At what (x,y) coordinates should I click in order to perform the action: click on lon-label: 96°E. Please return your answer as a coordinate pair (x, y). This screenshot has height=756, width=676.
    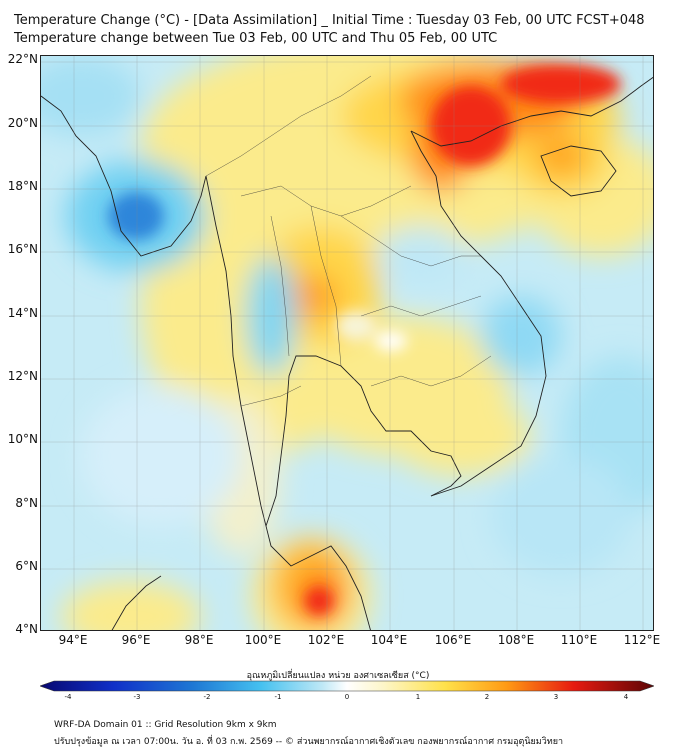
    Looking at the image, I should click on (136, 640).